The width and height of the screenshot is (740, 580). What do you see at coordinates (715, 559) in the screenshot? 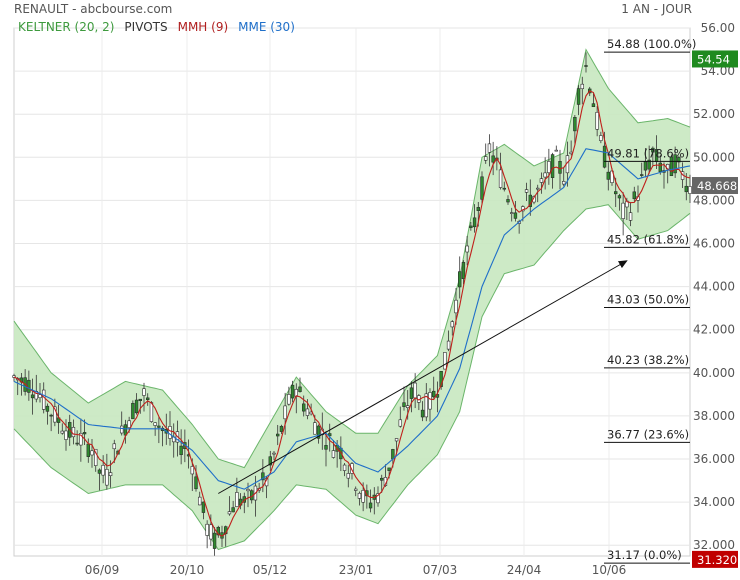
I see `low-price-tag-box` at bounding box center [715, 559].